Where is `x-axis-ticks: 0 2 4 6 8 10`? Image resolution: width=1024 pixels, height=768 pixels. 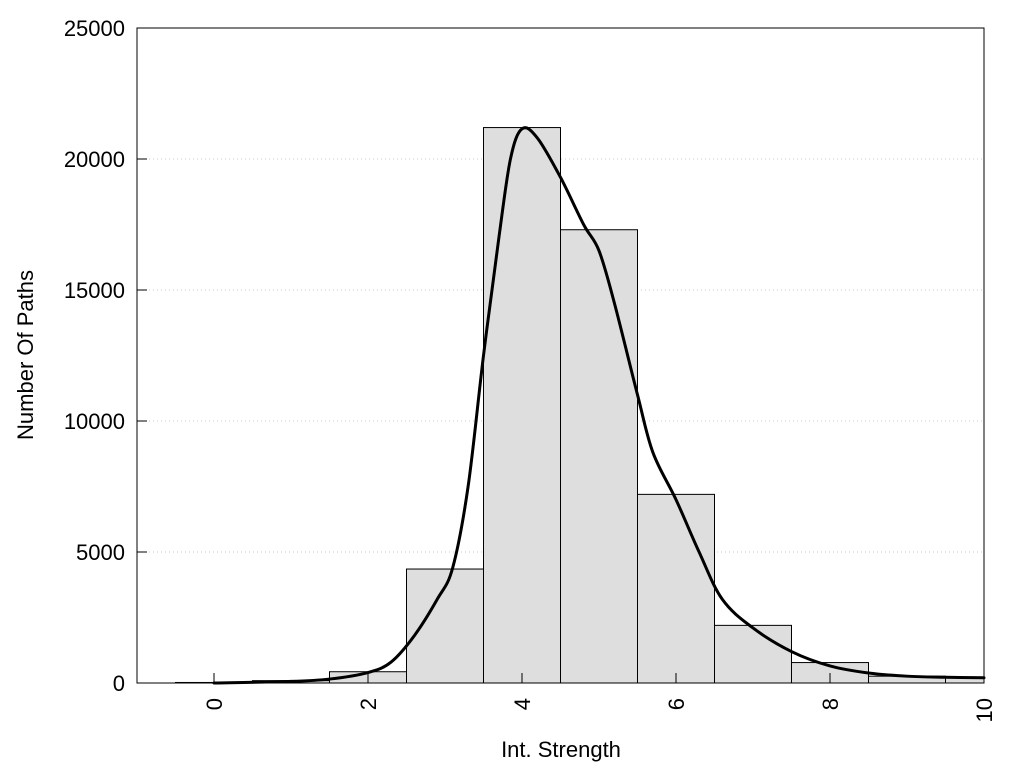
x-axis-ticks: 0 2 4 6 8 10 is located at coordinates (599, 697).